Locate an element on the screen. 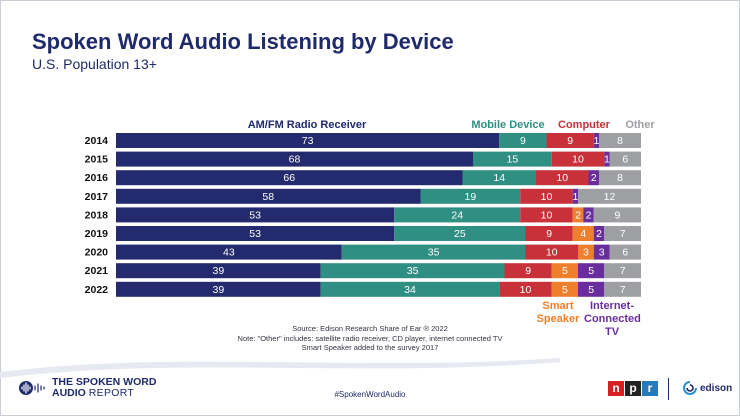  bar-value-label: 66 is located at coordinates (289, 178).